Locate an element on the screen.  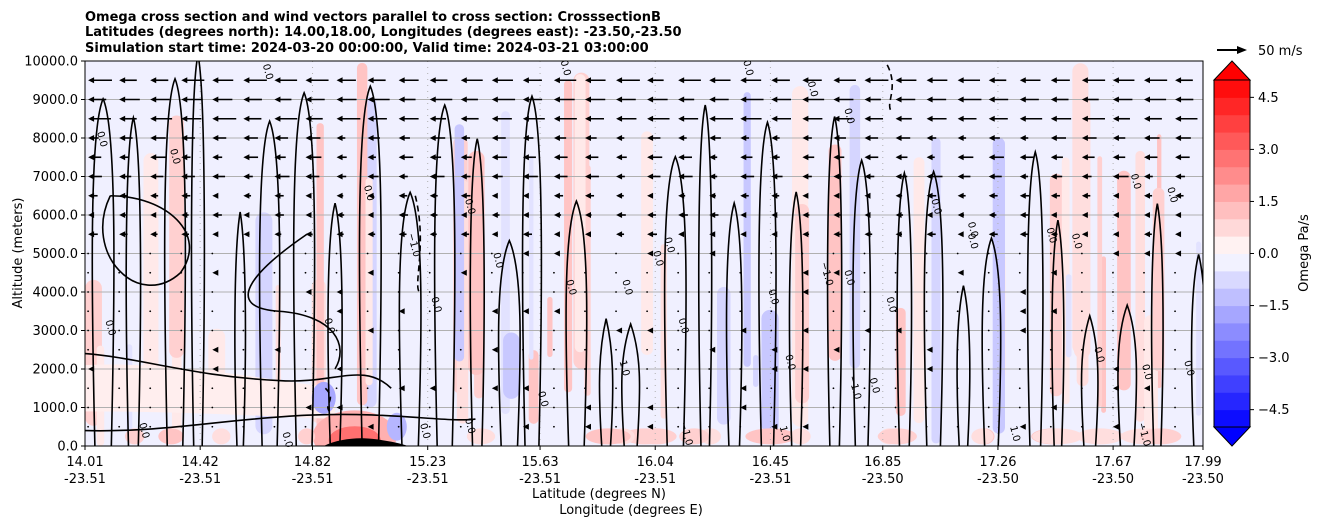
colorbar-tick-label: 1.5 is located at coordinates (1268, 202).